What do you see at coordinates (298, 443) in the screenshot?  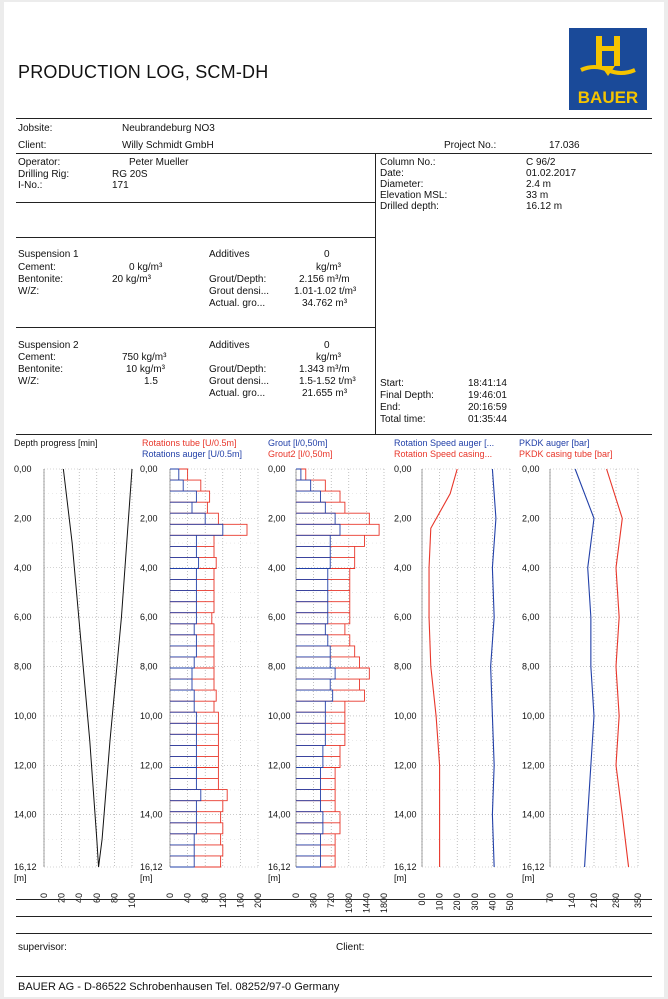 I see `chart3-header-grout: Grout [l/0,50m]` at bounding box center [298, 443].